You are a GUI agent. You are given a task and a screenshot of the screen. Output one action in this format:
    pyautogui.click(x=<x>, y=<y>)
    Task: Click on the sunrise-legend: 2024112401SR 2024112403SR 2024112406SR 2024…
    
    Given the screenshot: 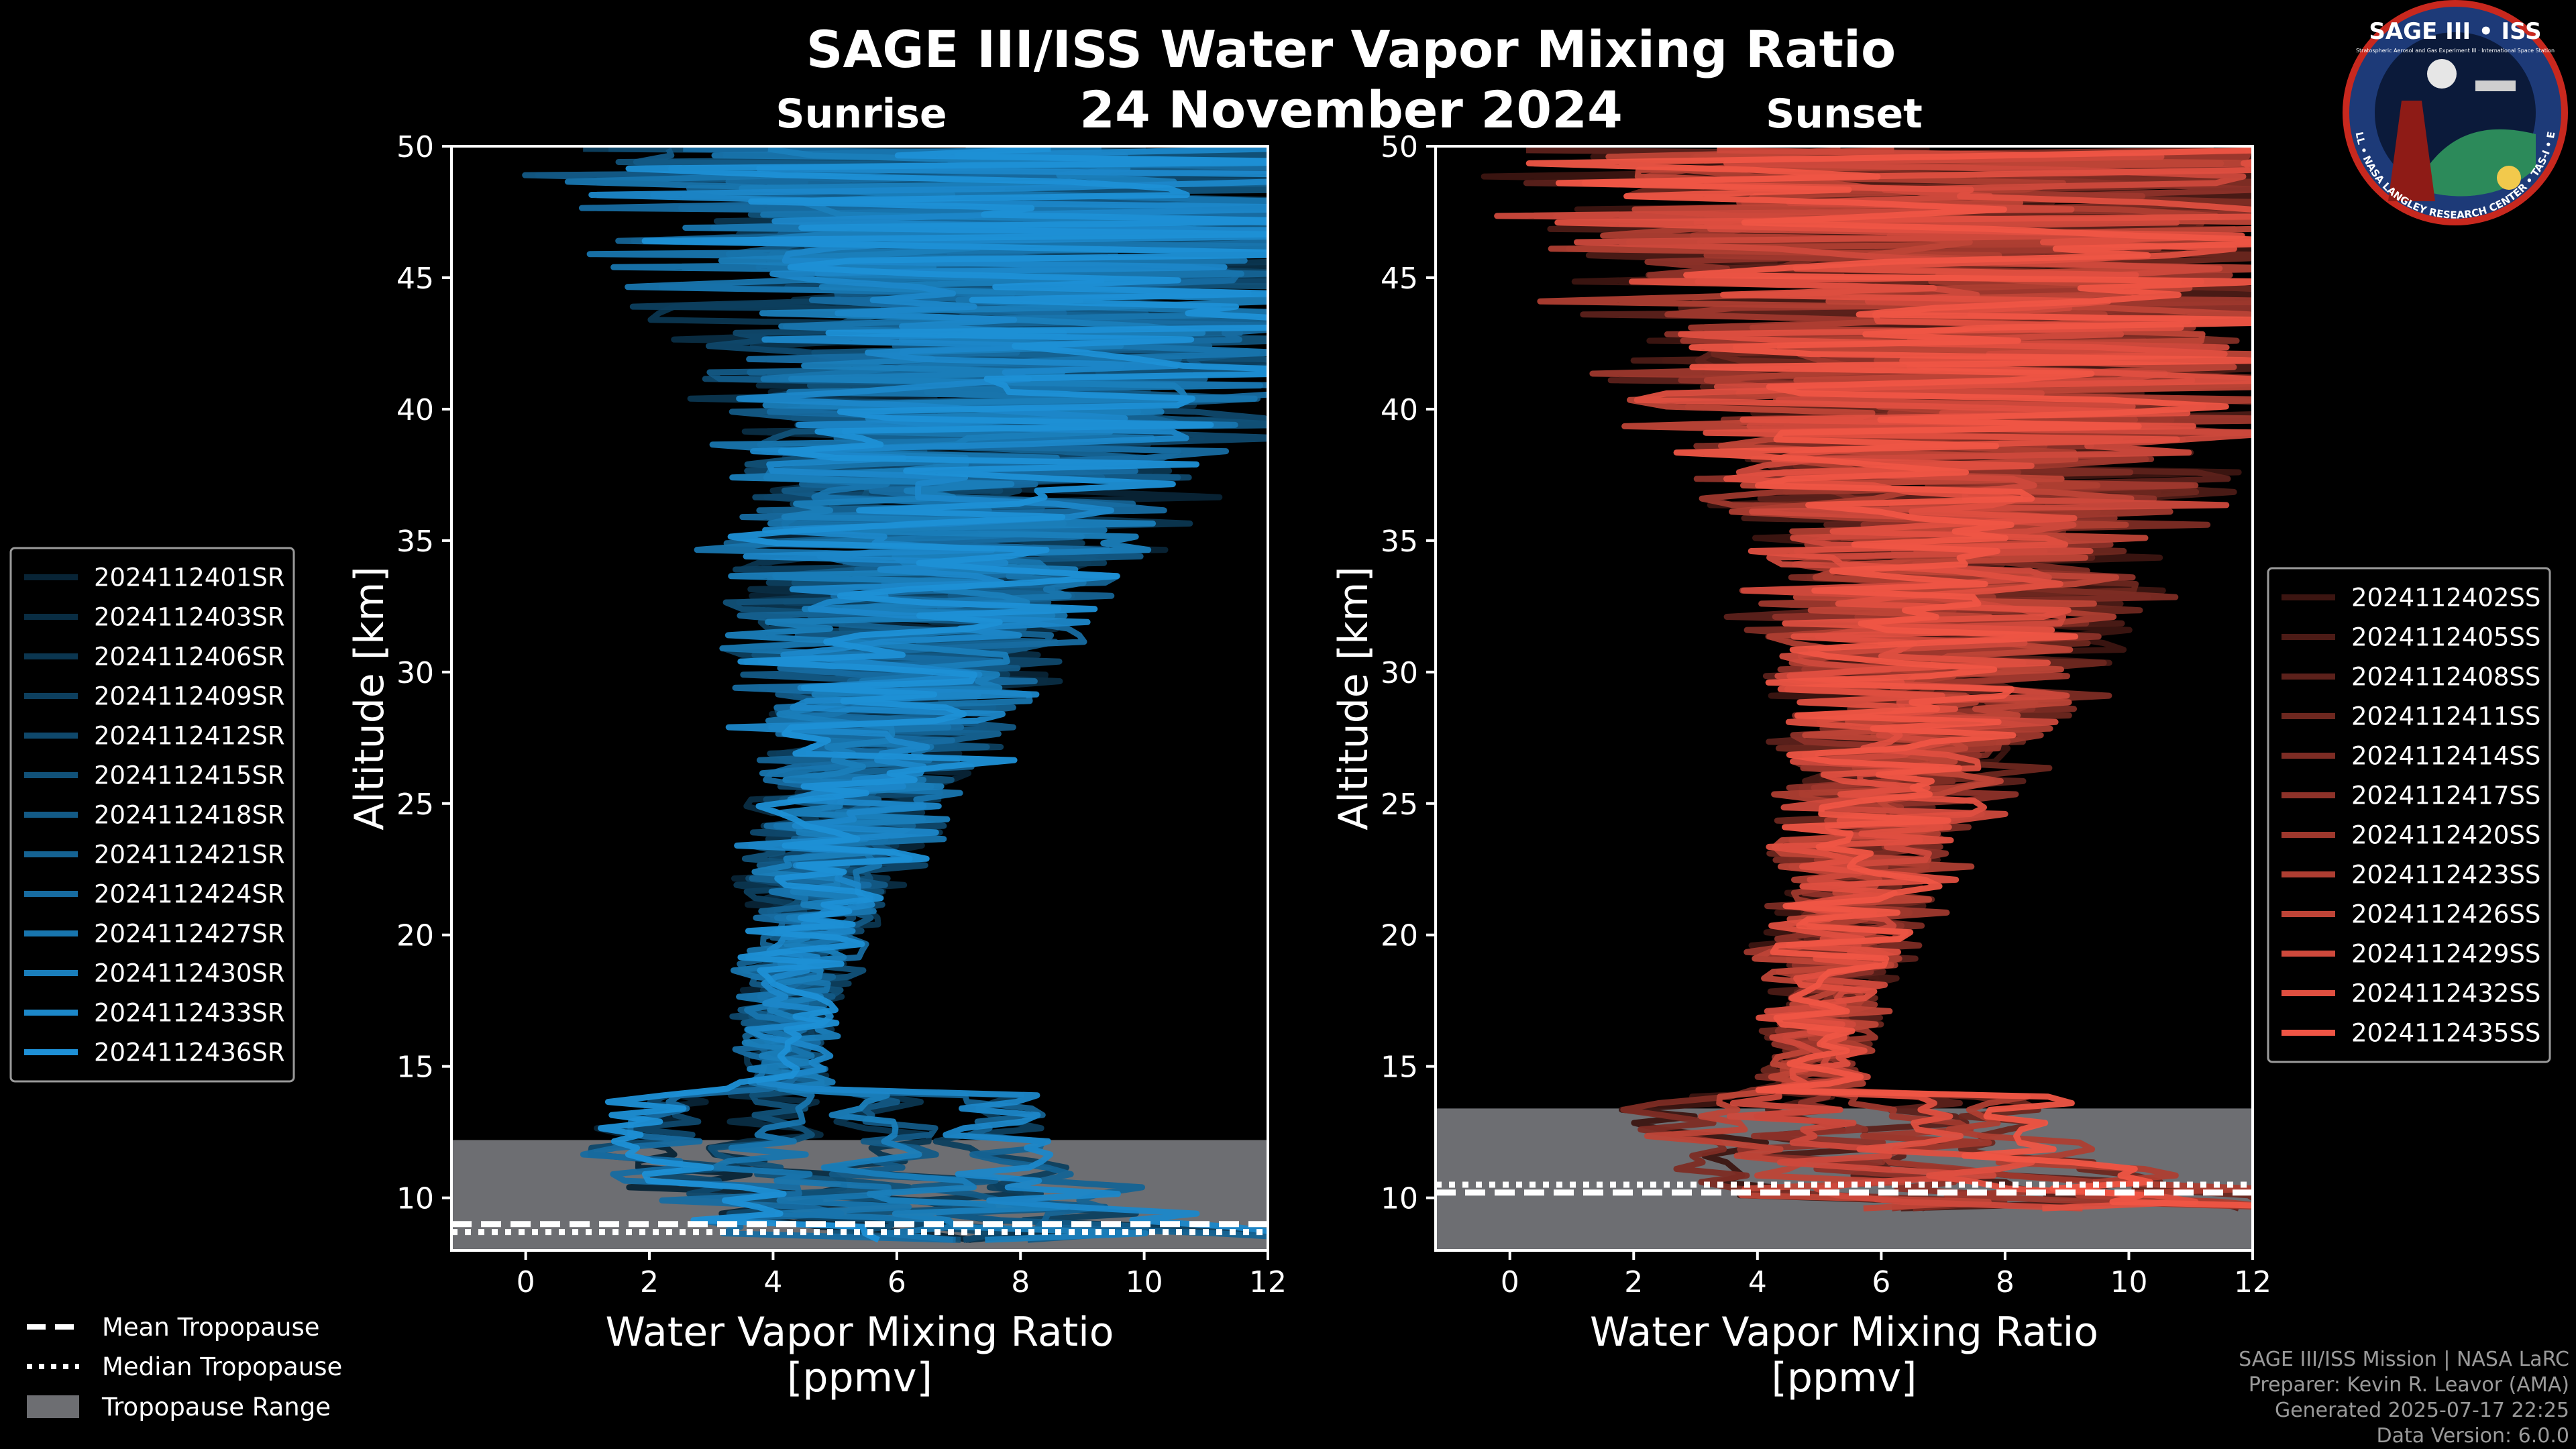 What is the action you would take?
    pyautogui.click(x=152, y=815)
    